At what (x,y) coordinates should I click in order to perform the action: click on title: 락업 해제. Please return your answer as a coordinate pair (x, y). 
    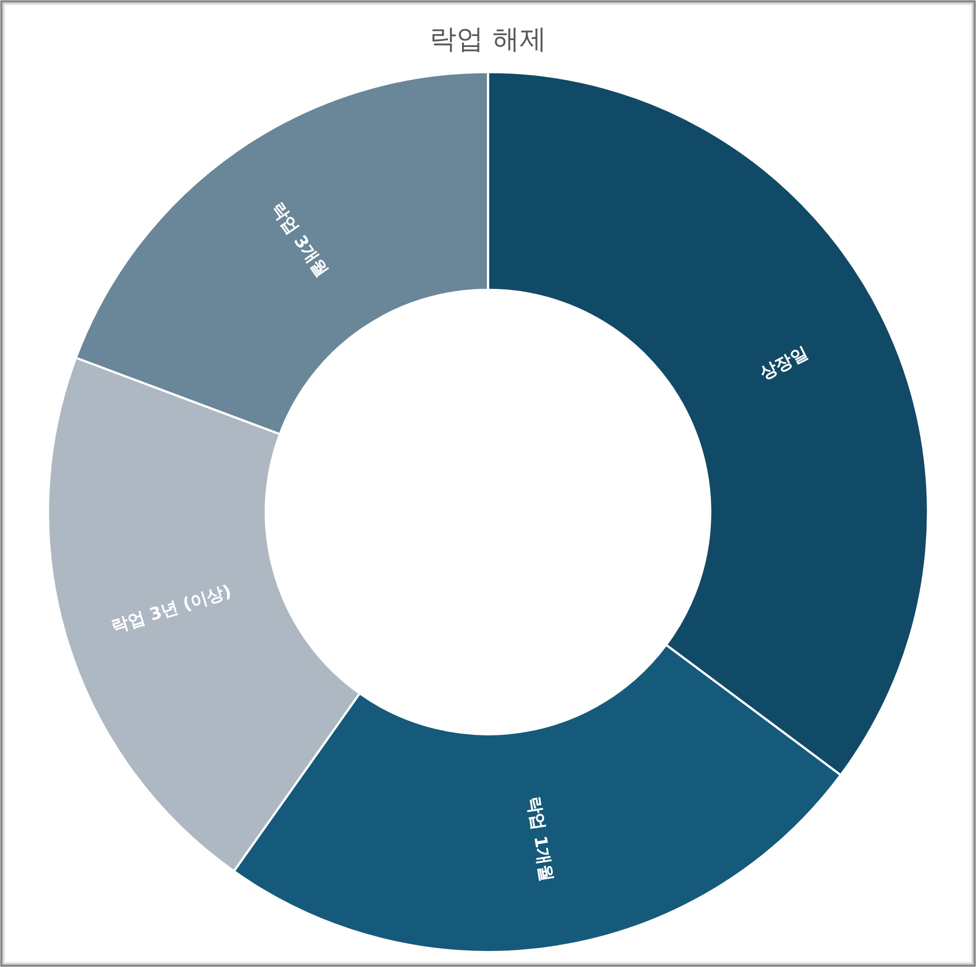
    Looking at the image, I should click on (488, 39).